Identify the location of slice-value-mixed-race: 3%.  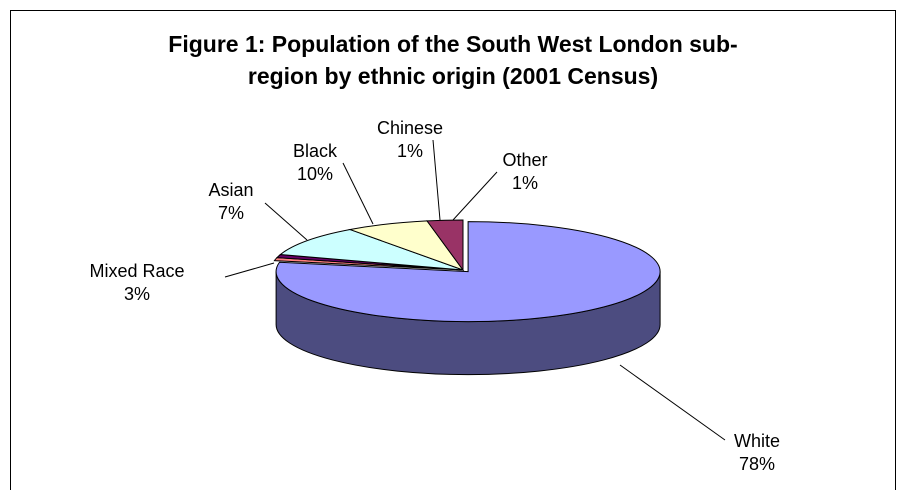
(137, 294).